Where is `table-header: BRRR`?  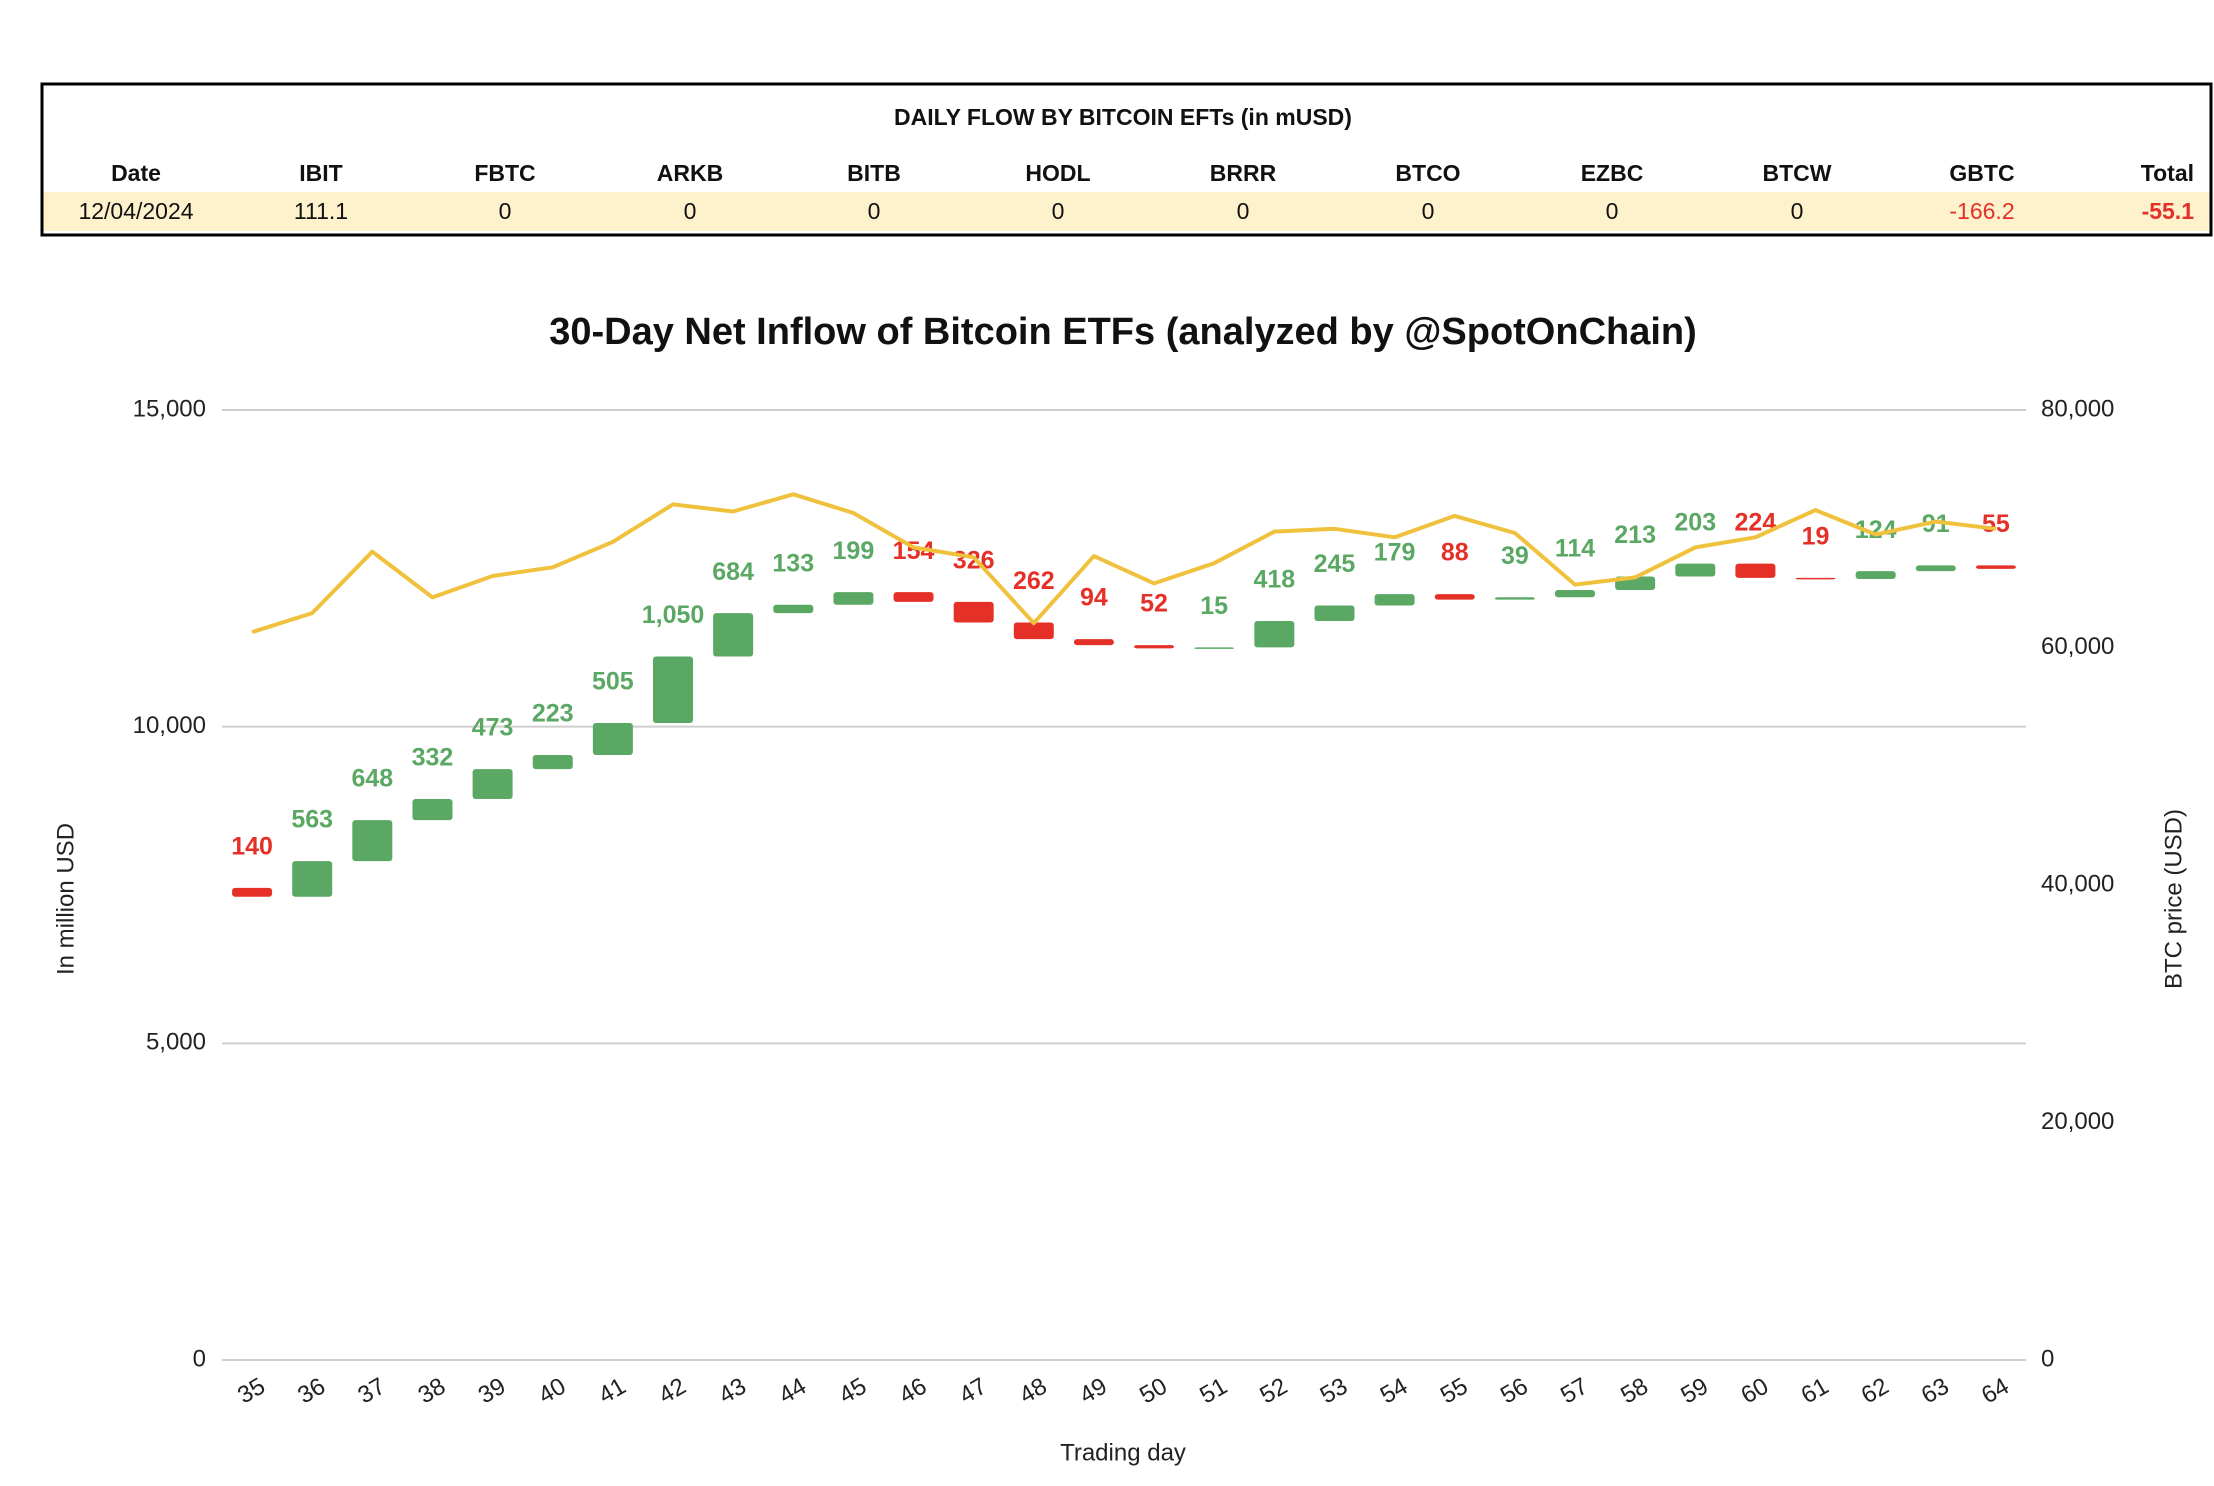
table-header: BRRR is located at coordinates (1243, 173).